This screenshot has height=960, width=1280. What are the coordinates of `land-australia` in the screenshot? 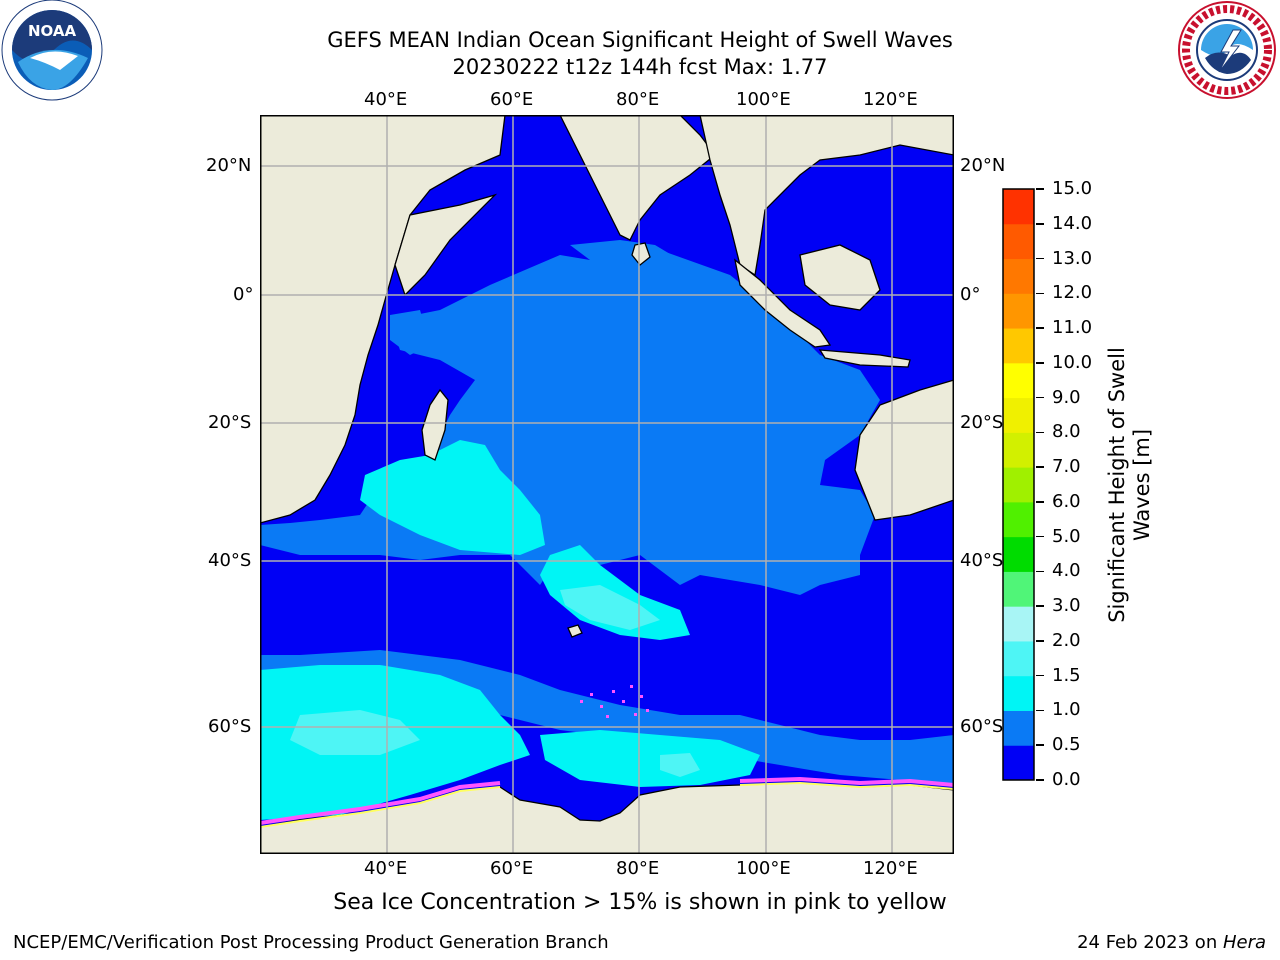 It's located at (904, 450).